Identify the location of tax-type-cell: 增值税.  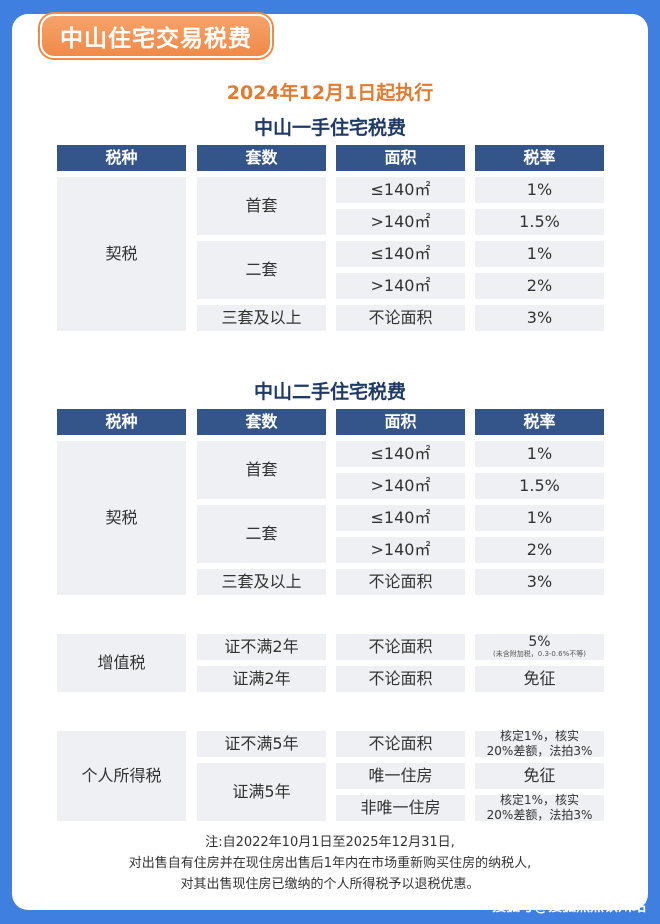
(121, 663).